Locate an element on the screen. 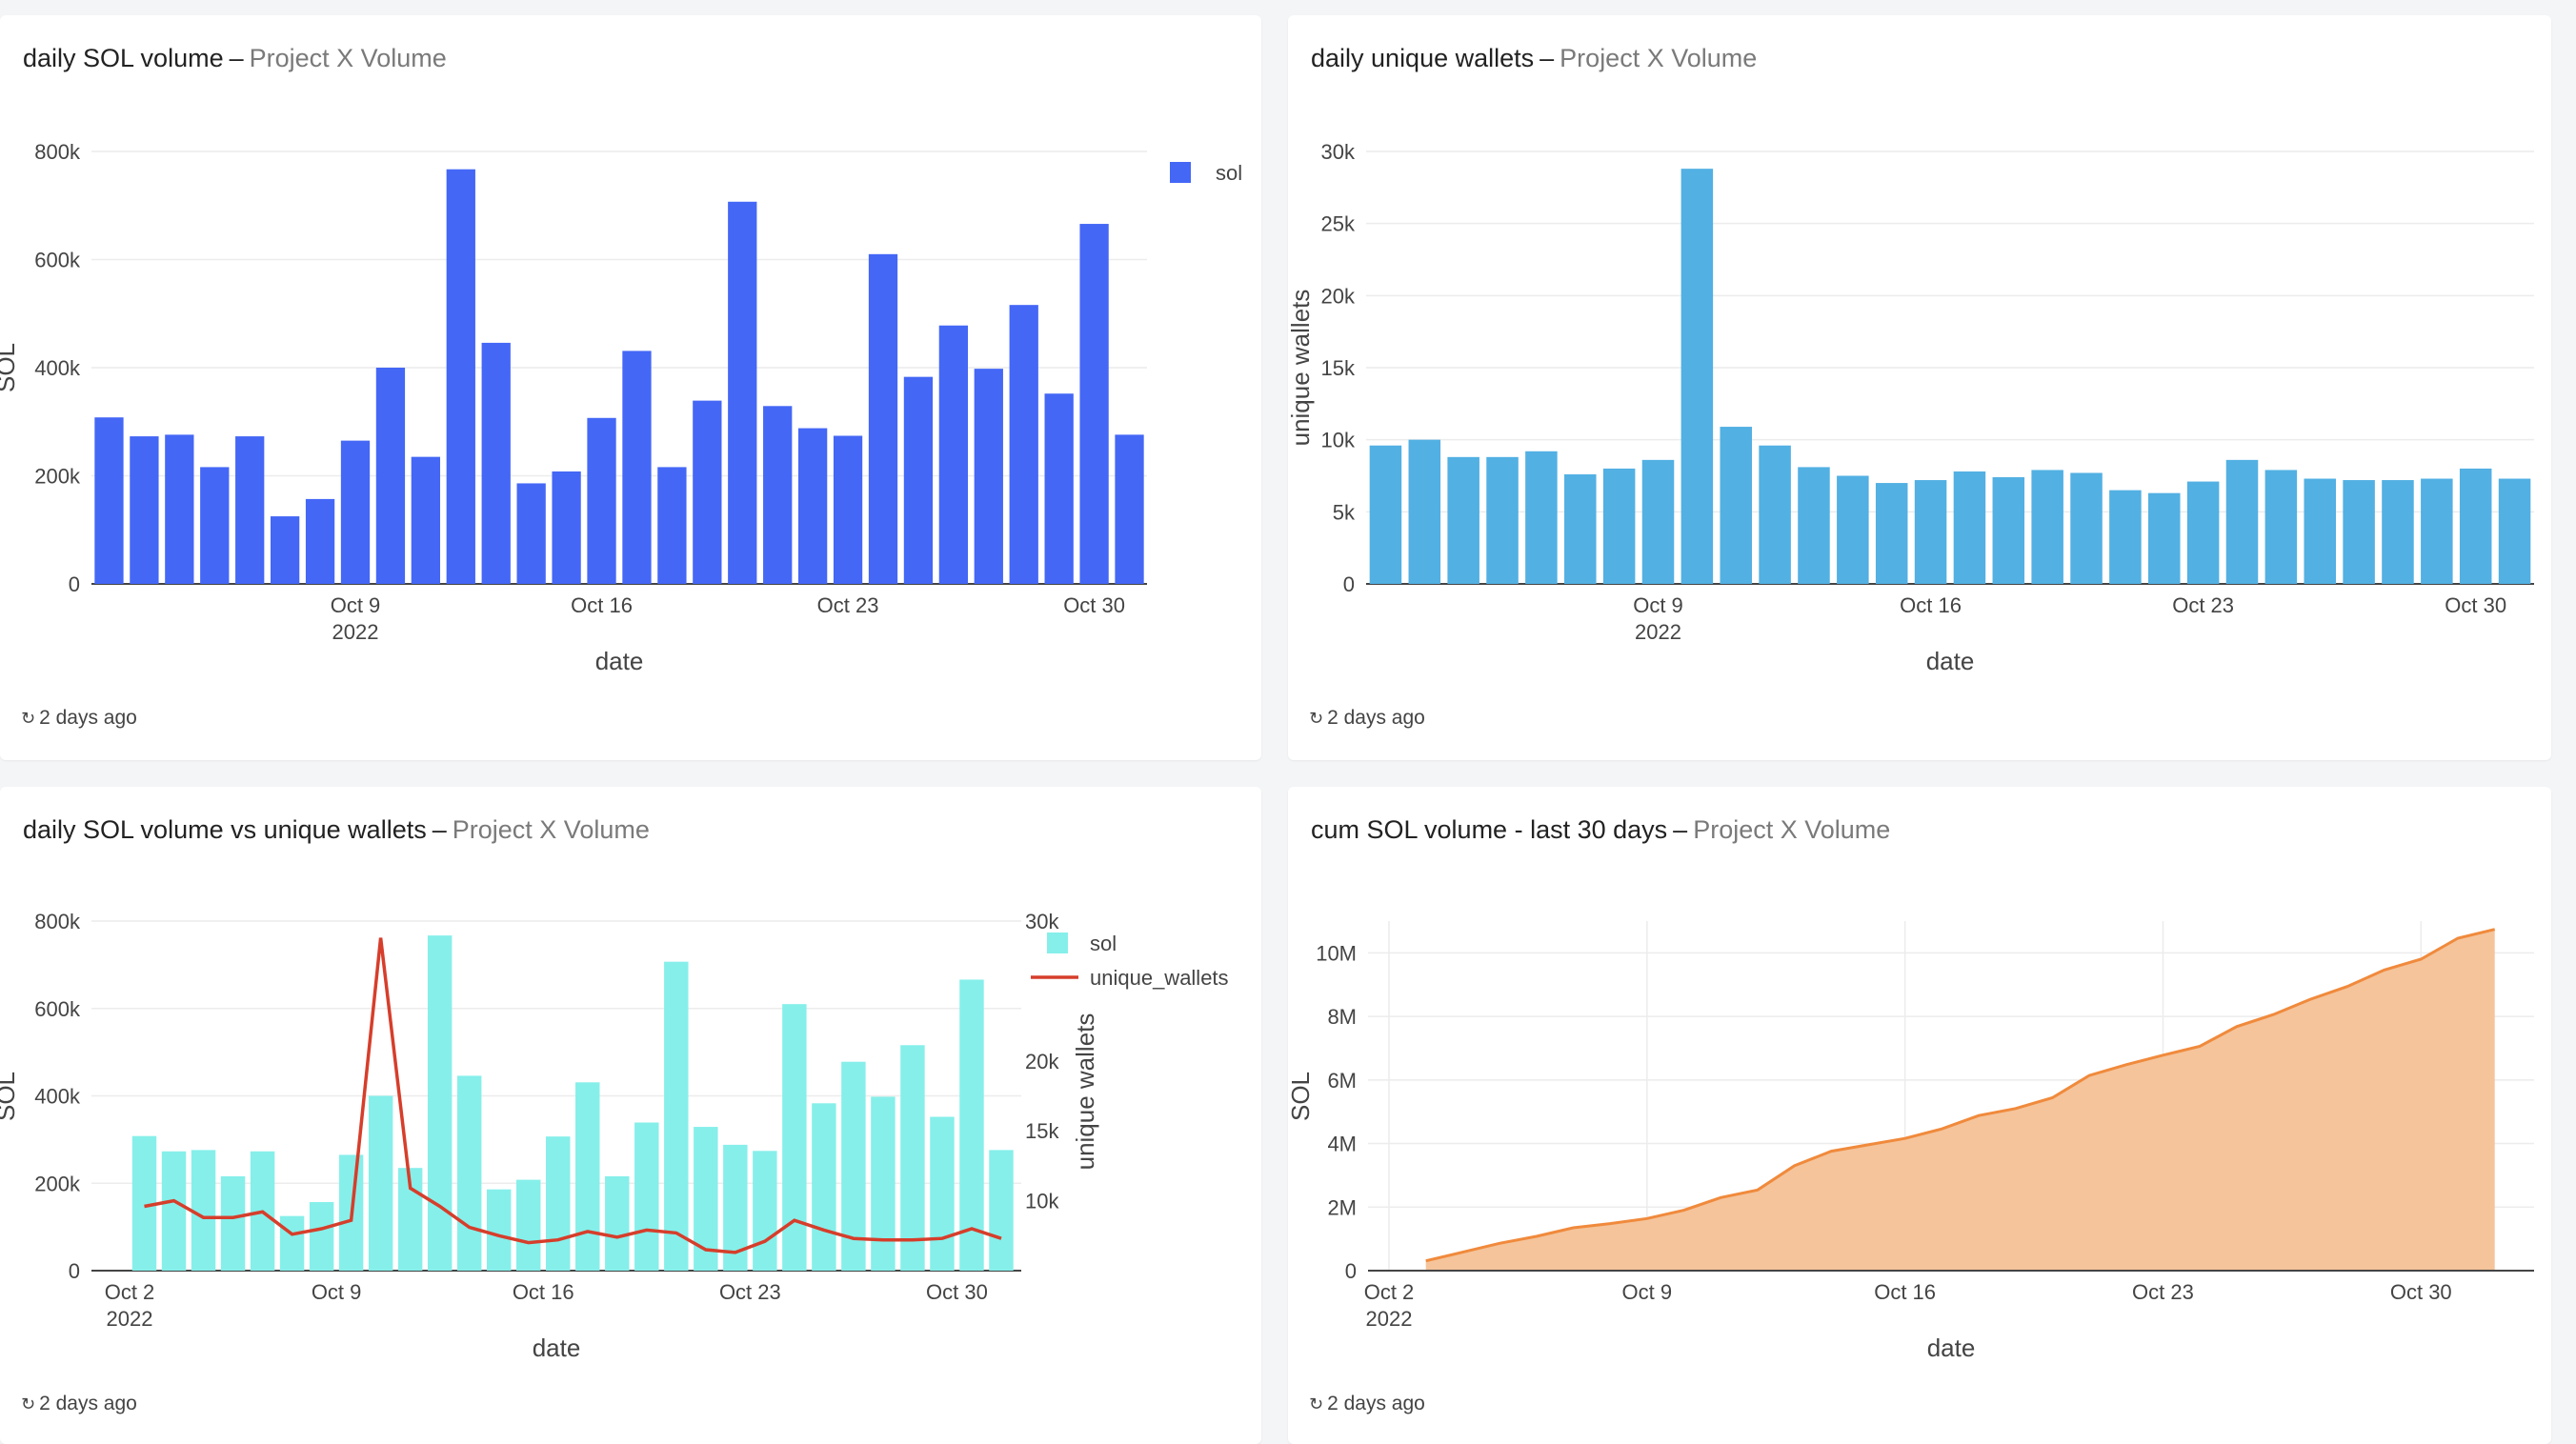  y-tick-label: 5k is located at coordinates (1344, 512).